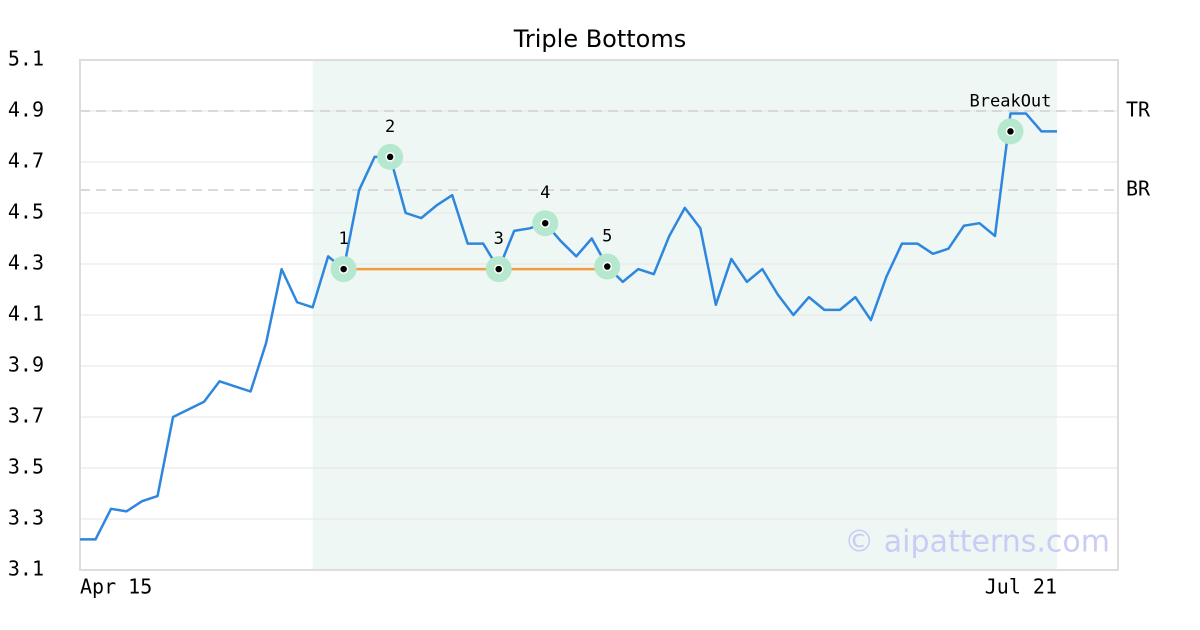  Describe the element at coordinates (1138, 189) in the screenshot. I see `level-label: BR` at that location.